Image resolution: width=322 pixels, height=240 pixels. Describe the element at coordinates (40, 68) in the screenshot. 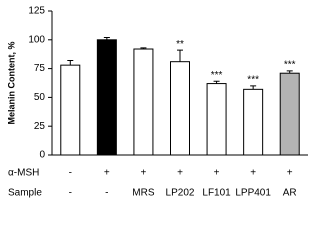

I see `y-tick-label: 75` at that location.